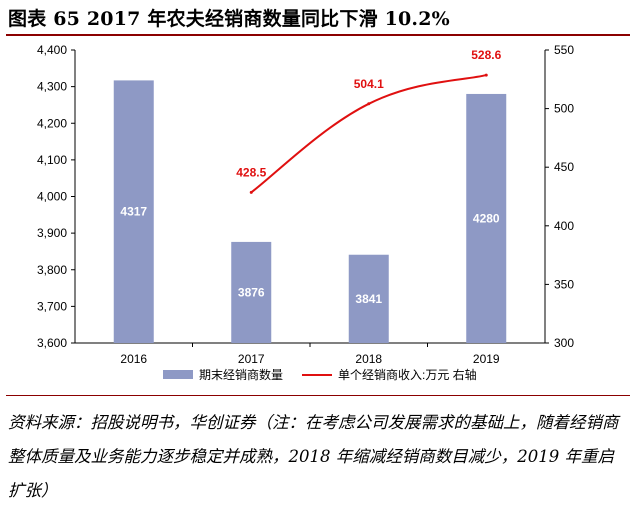 The width and height of the screenshot is (641, 511). What do you see at coordinates (486, 55) in the screenshot?
I see `line-value-label: 528.6` at bounding box center [486, 55].